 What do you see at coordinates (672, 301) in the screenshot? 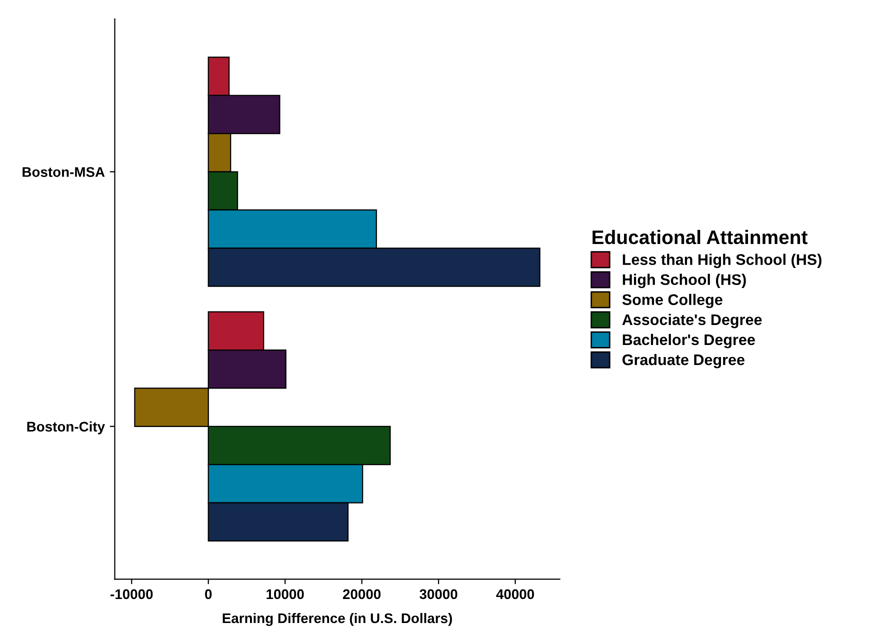
I see `legend-label: Some College` at bounding box center [672, 301].